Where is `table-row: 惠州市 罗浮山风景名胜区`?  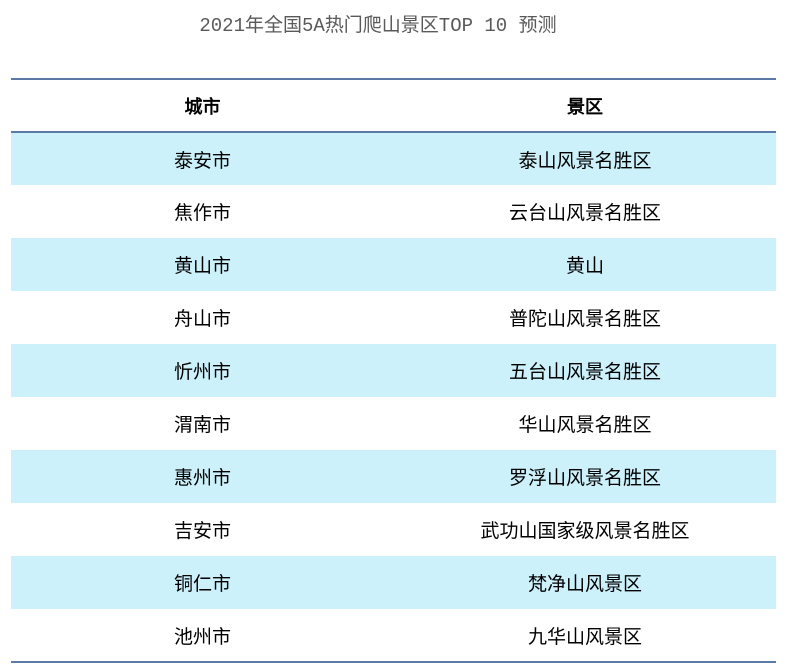 table-row: 惠州市 罗浮山风景名胜区 is located at coordinates (393, 476).